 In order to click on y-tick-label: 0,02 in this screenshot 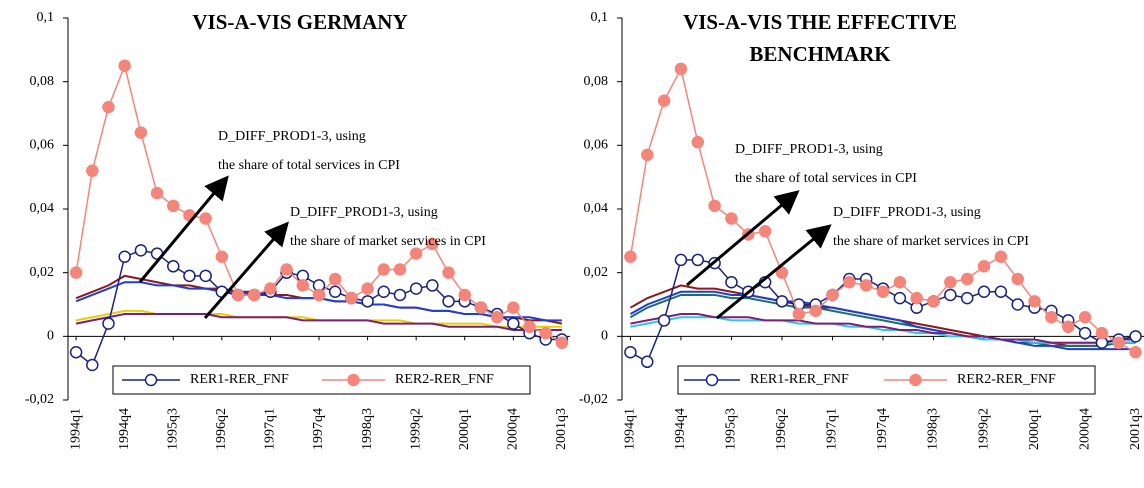, I will do `click(42, 272)`.